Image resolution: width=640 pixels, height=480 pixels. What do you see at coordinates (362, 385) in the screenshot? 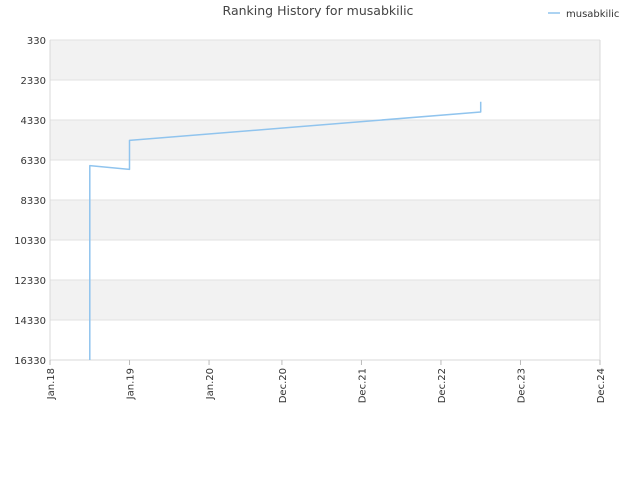
I see `x-tick-label: Dec.21` at bounding box center [362, 385].